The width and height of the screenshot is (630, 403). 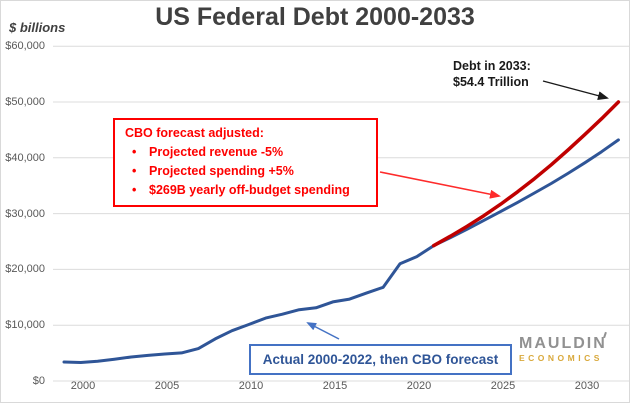 I want to click on y-tick-label: $10,000, so click(x=25, y=325).